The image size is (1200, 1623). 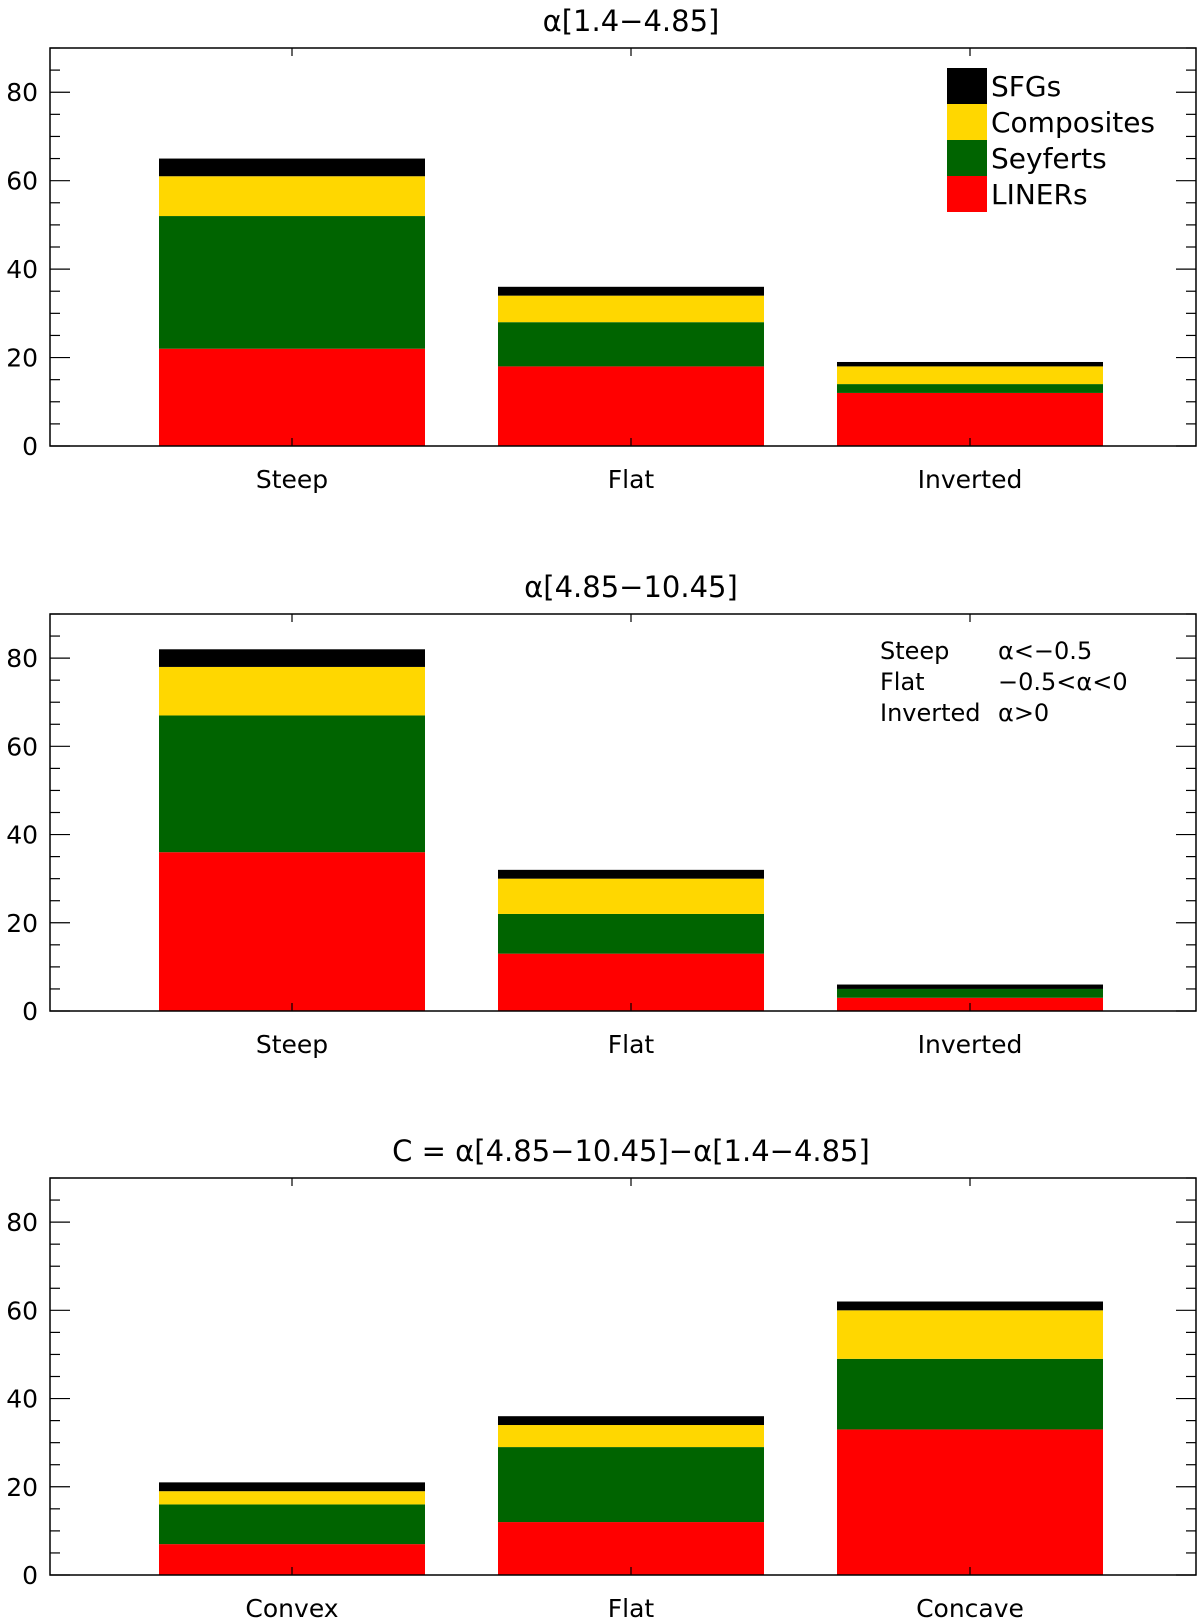 I want to click on note-name: Inverted, so click(x=930, y=713).